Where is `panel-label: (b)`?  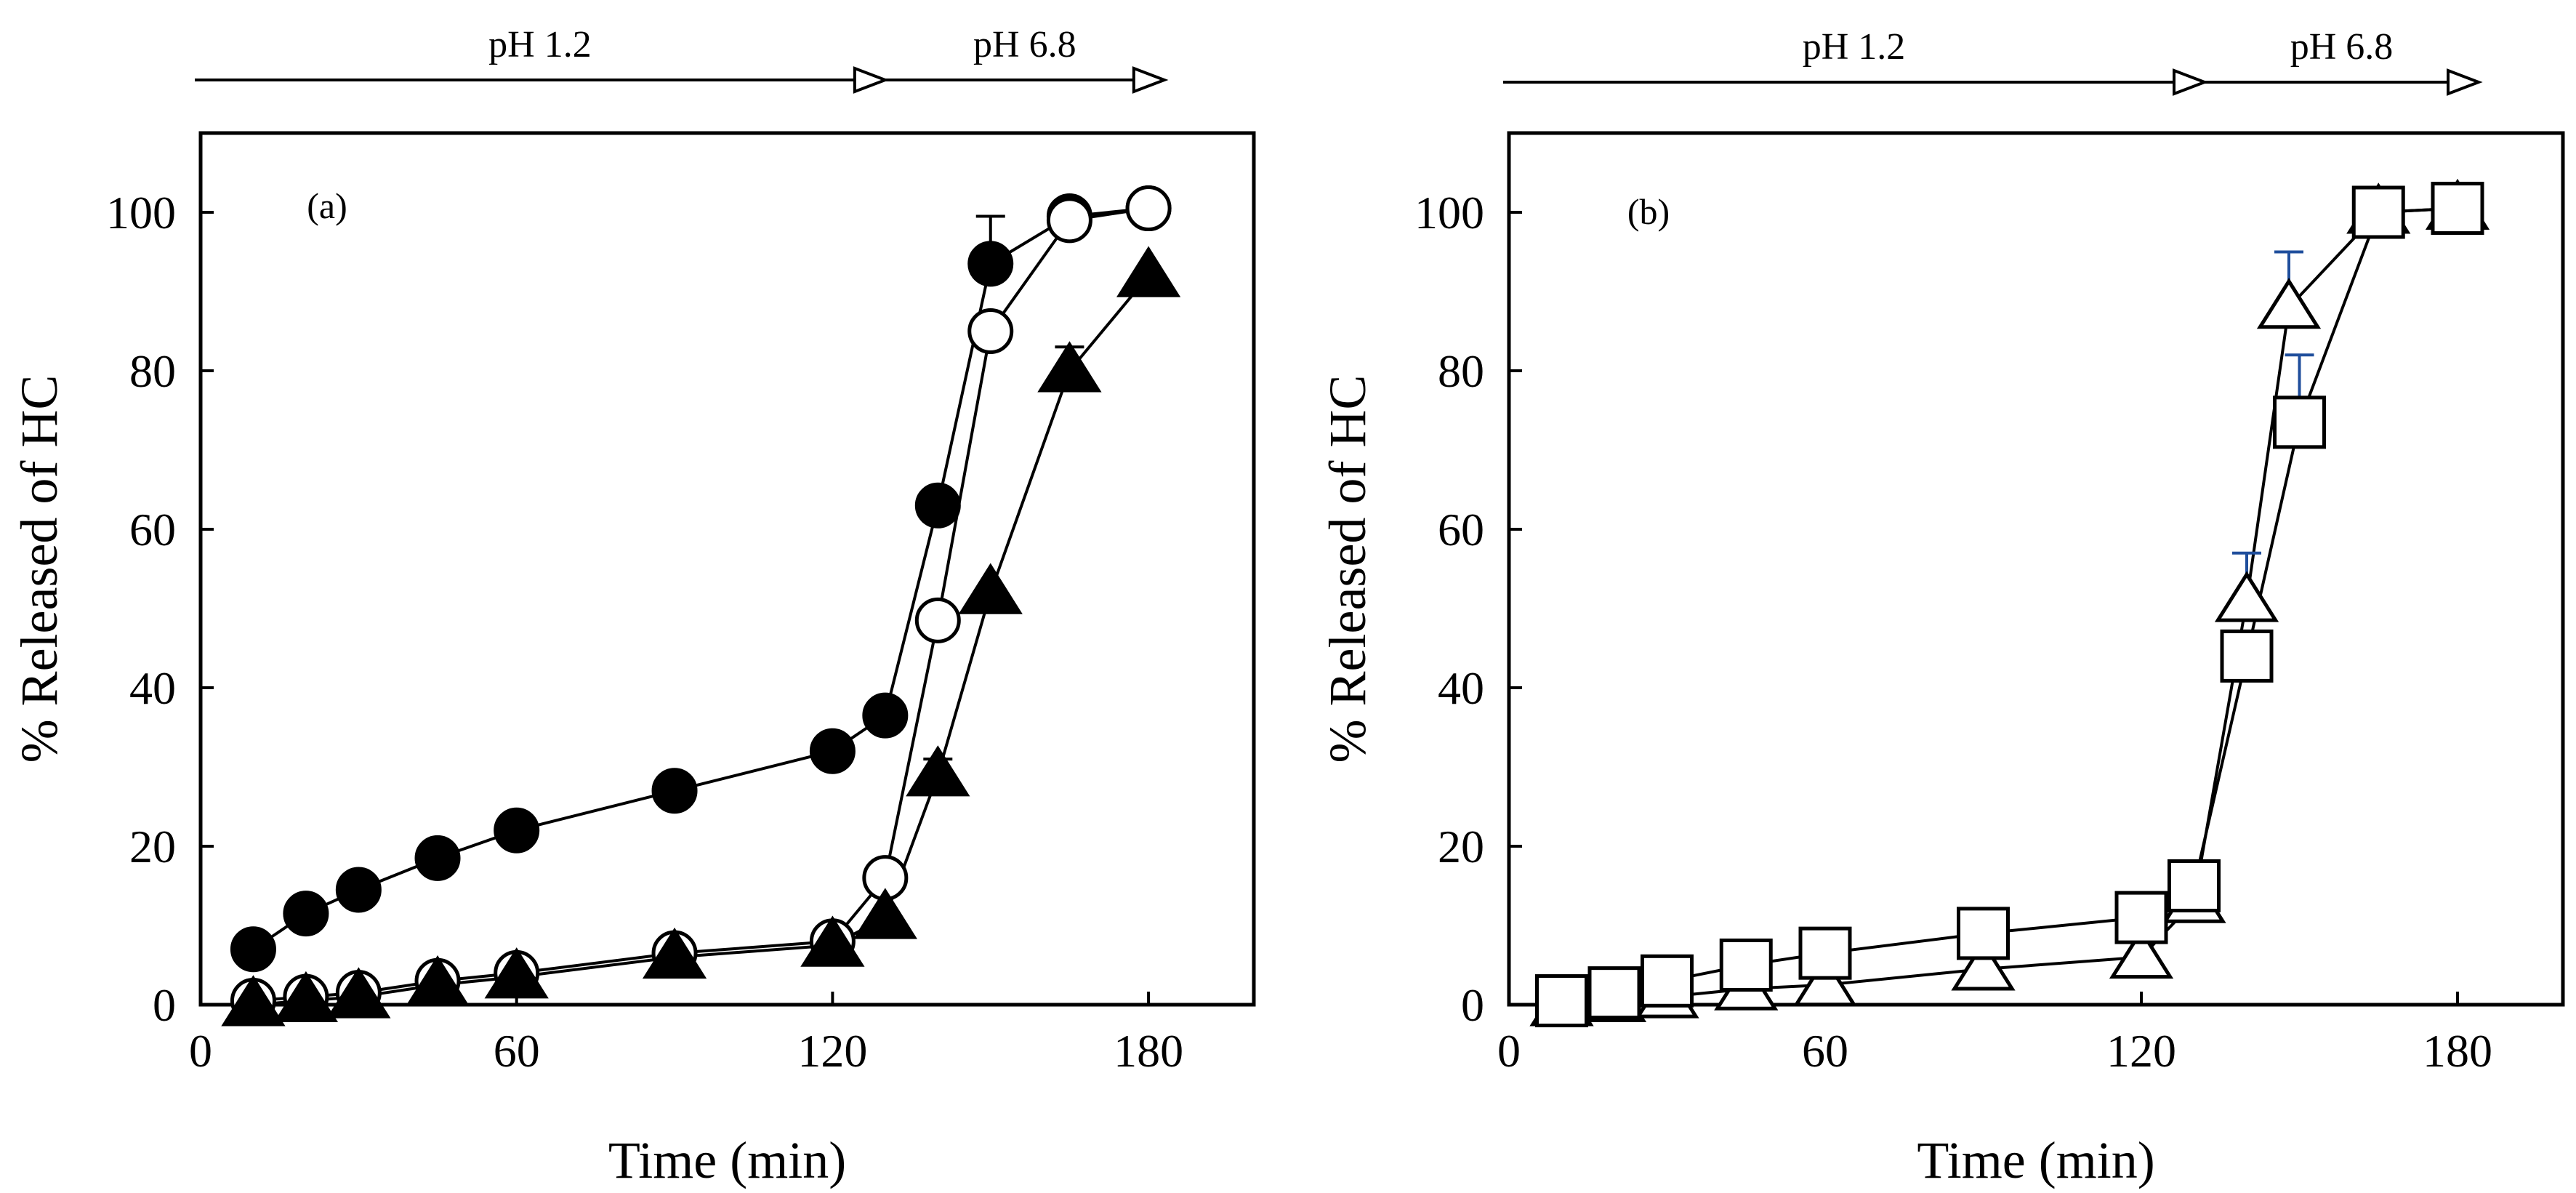
panel-label: (b) is located at coordinates (1648, 211).